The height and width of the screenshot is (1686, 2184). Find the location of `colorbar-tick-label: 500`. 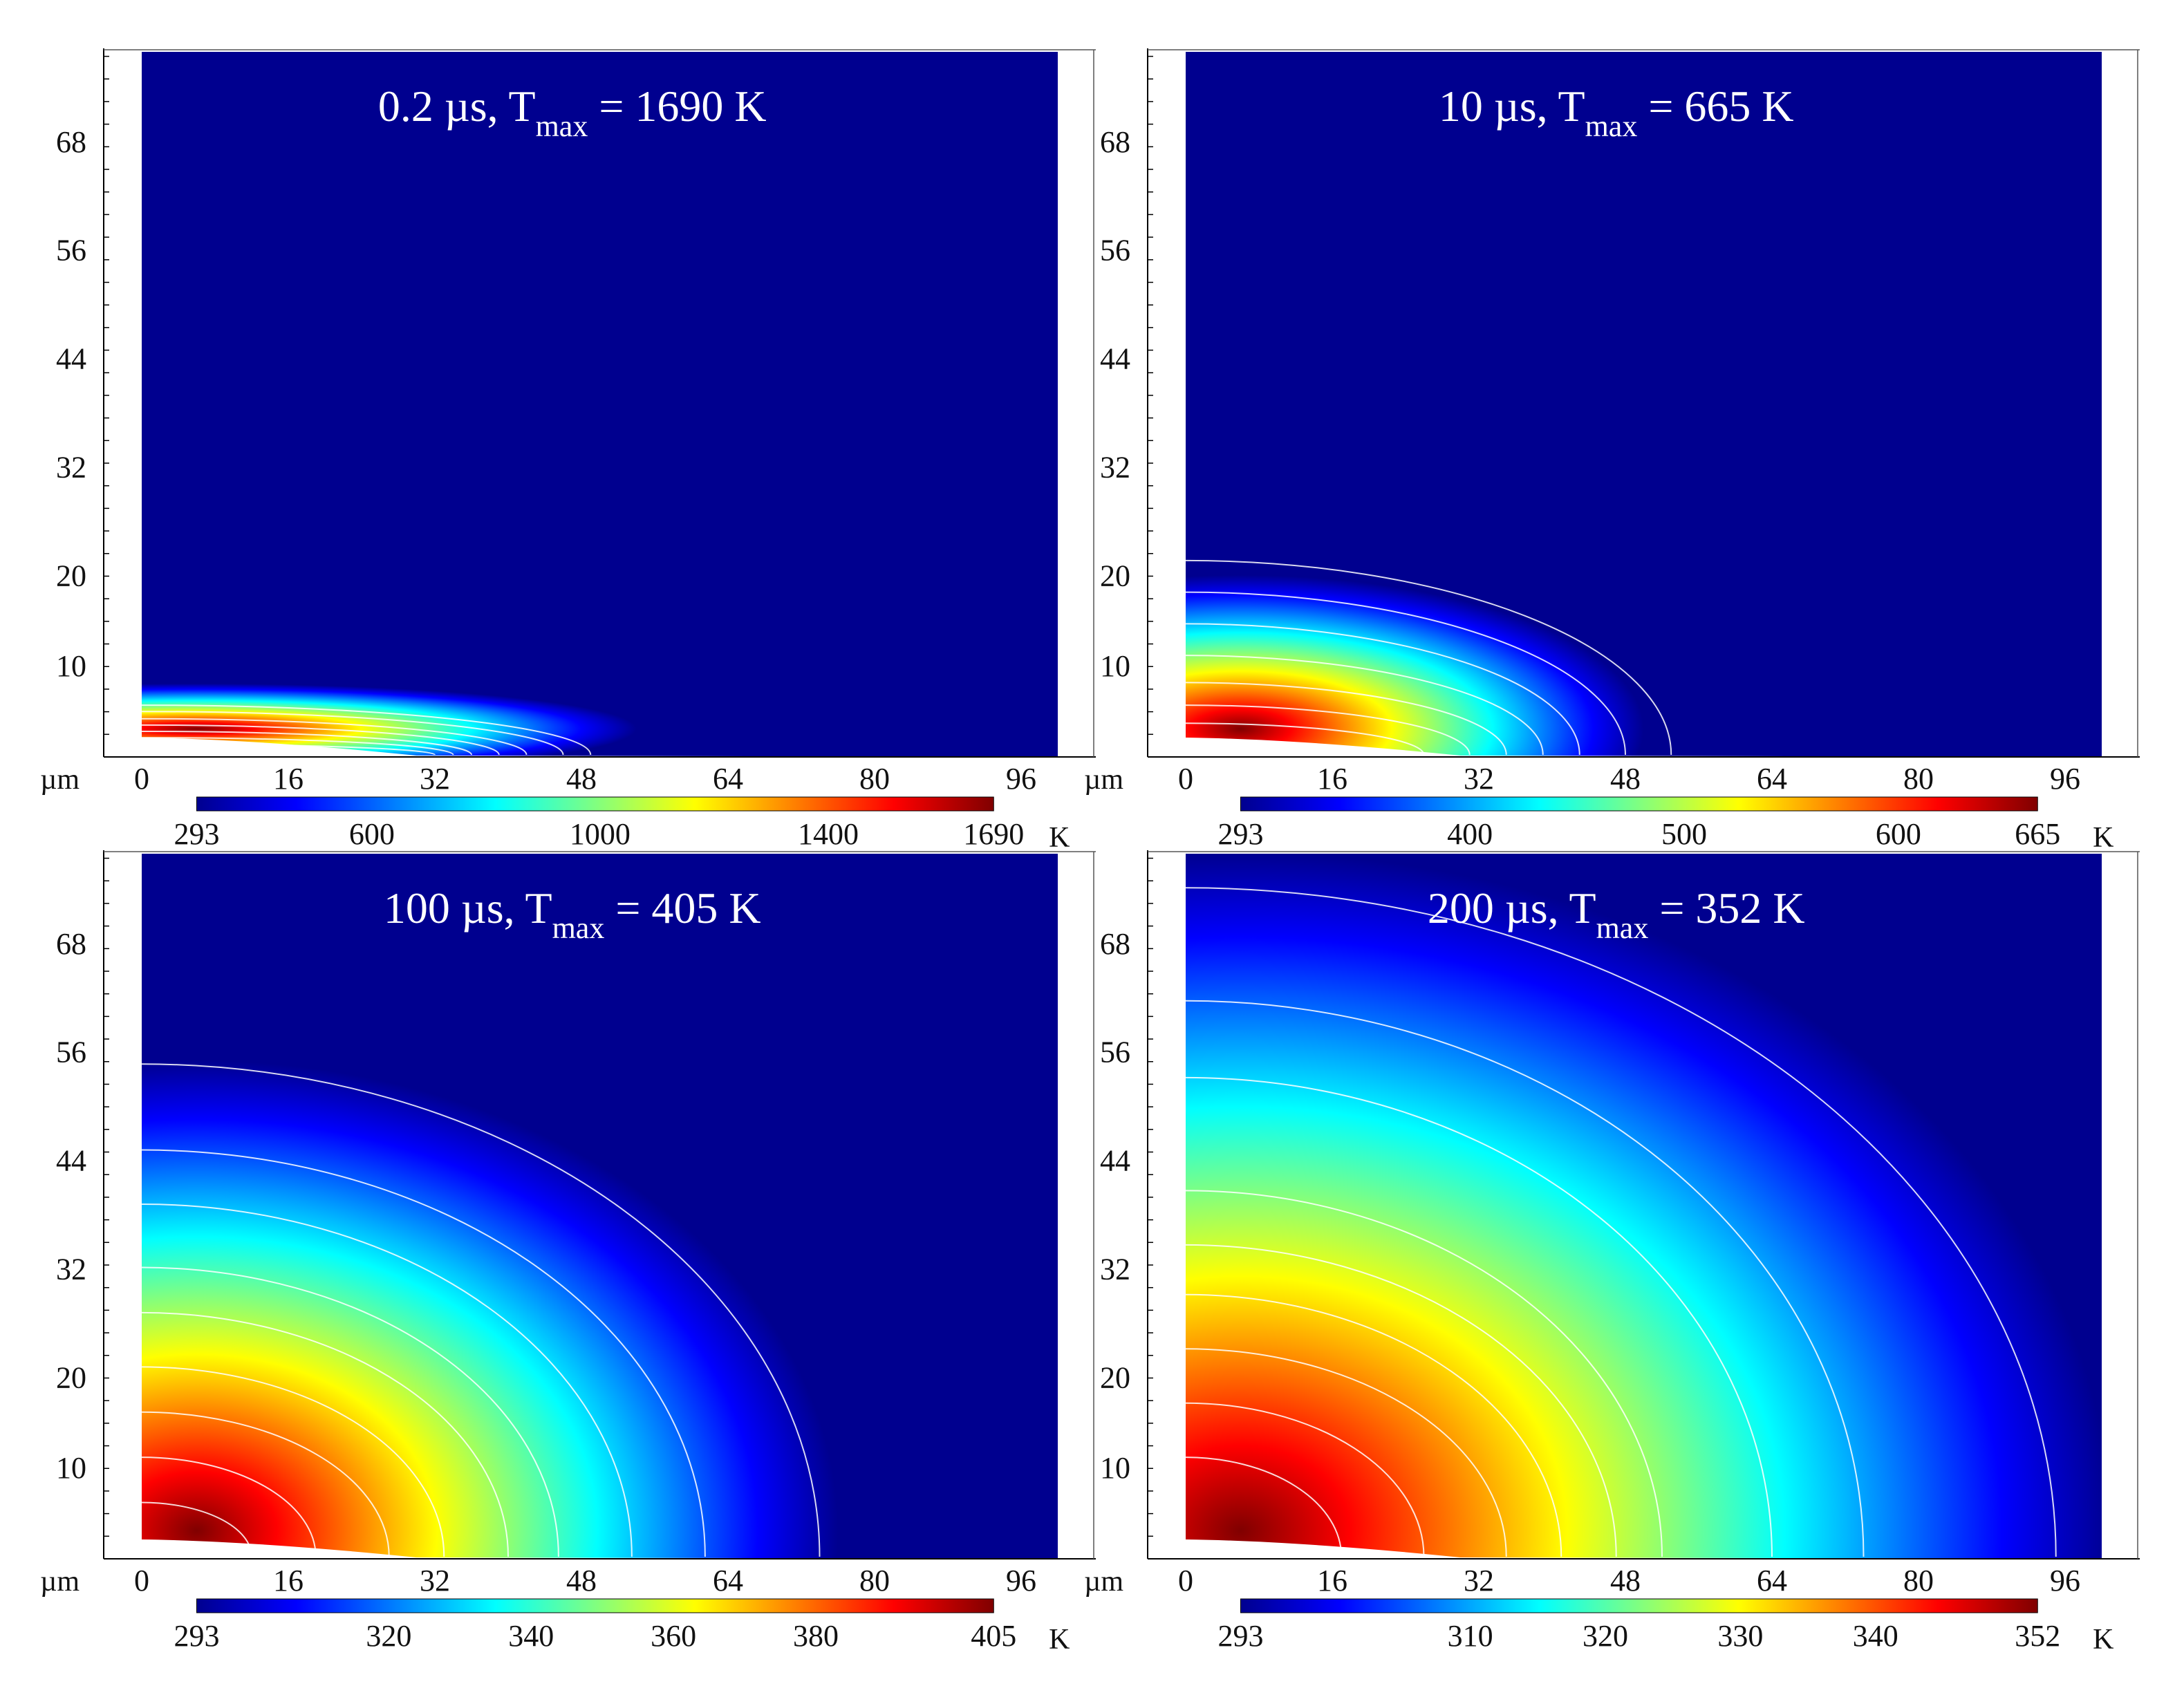

colorbar-tick-label: 500 is located at coordinates (1684, 834).